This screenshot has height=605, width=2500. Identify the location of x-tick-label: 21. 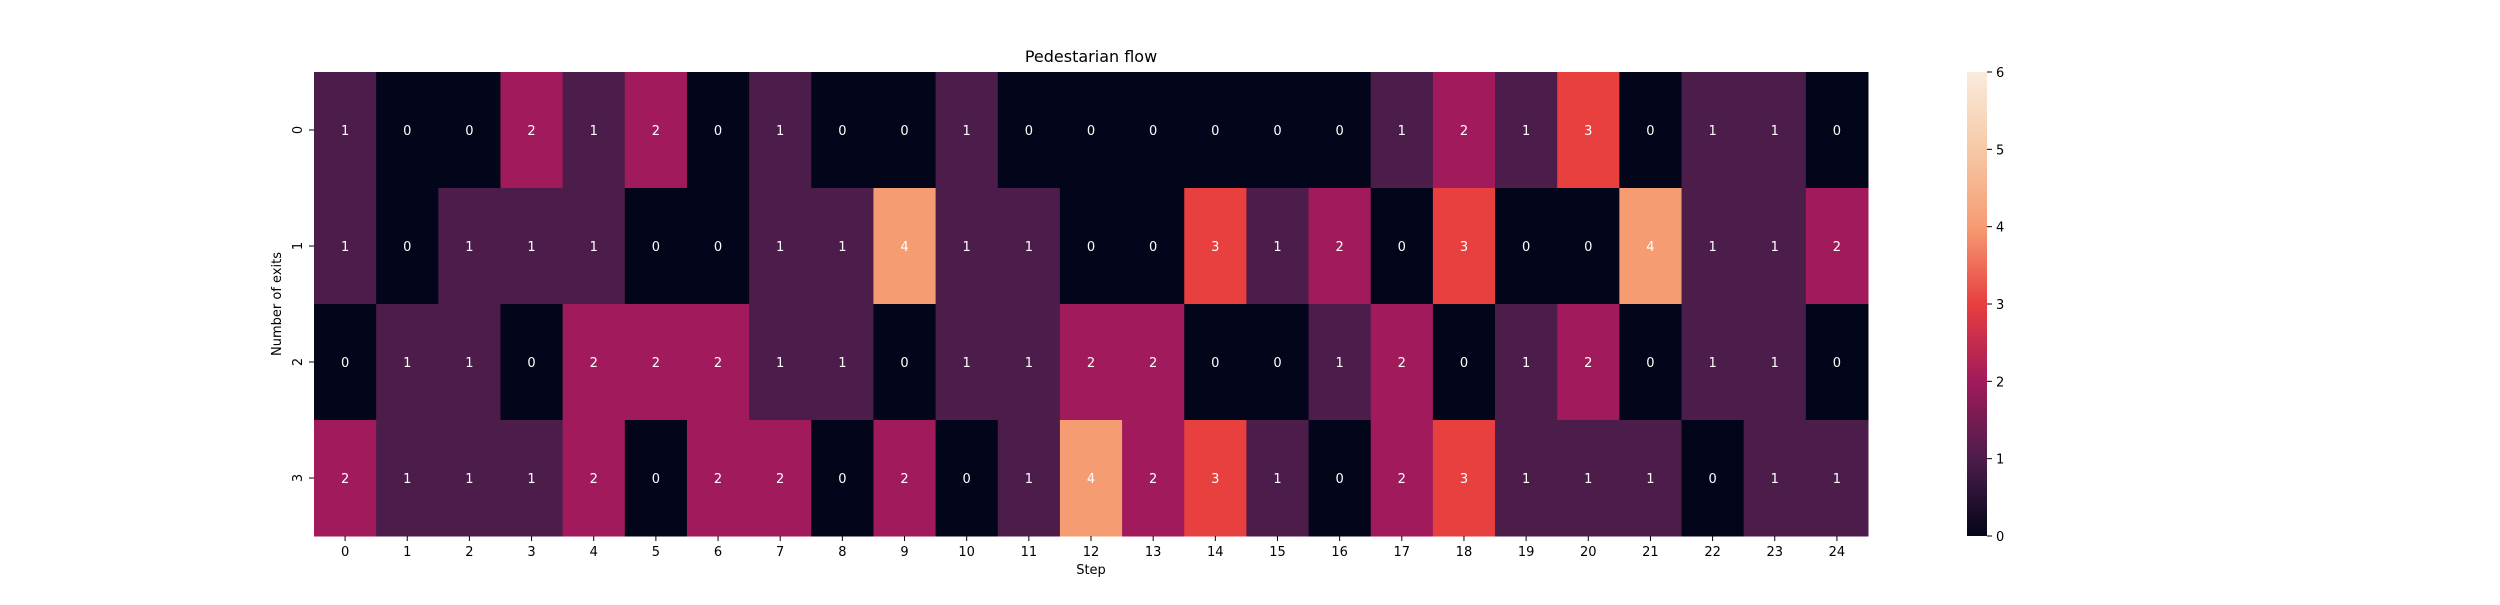
(1650, 552).